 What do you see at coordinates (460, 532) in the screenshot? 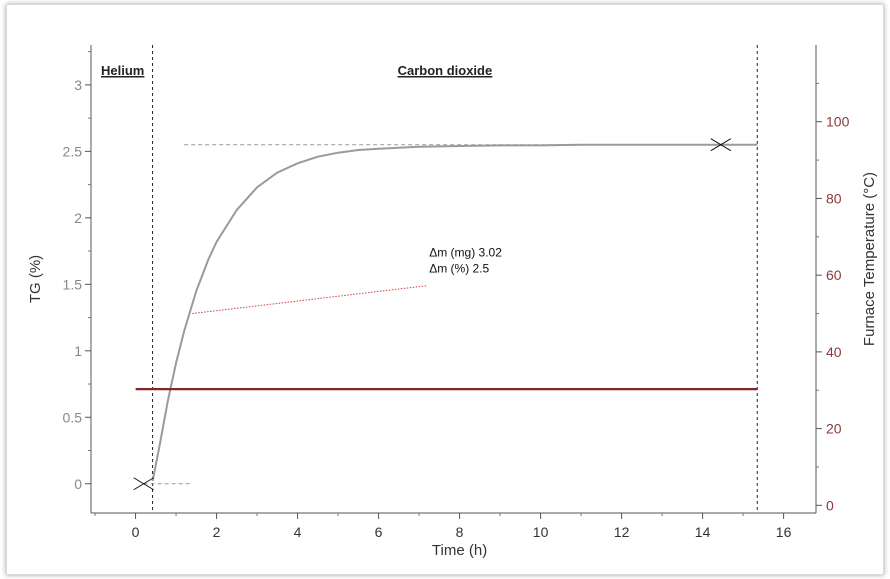
I see `x-tick-label: 8` at bounding box center [460, 532].